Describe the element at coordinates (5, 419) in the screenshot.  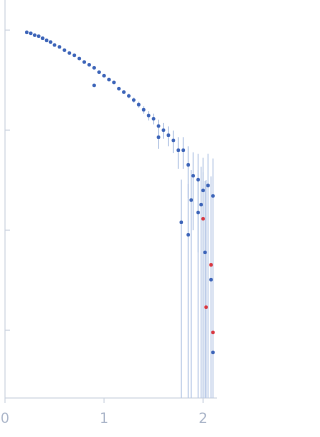
I see `x-tick-label: 0` at that location.